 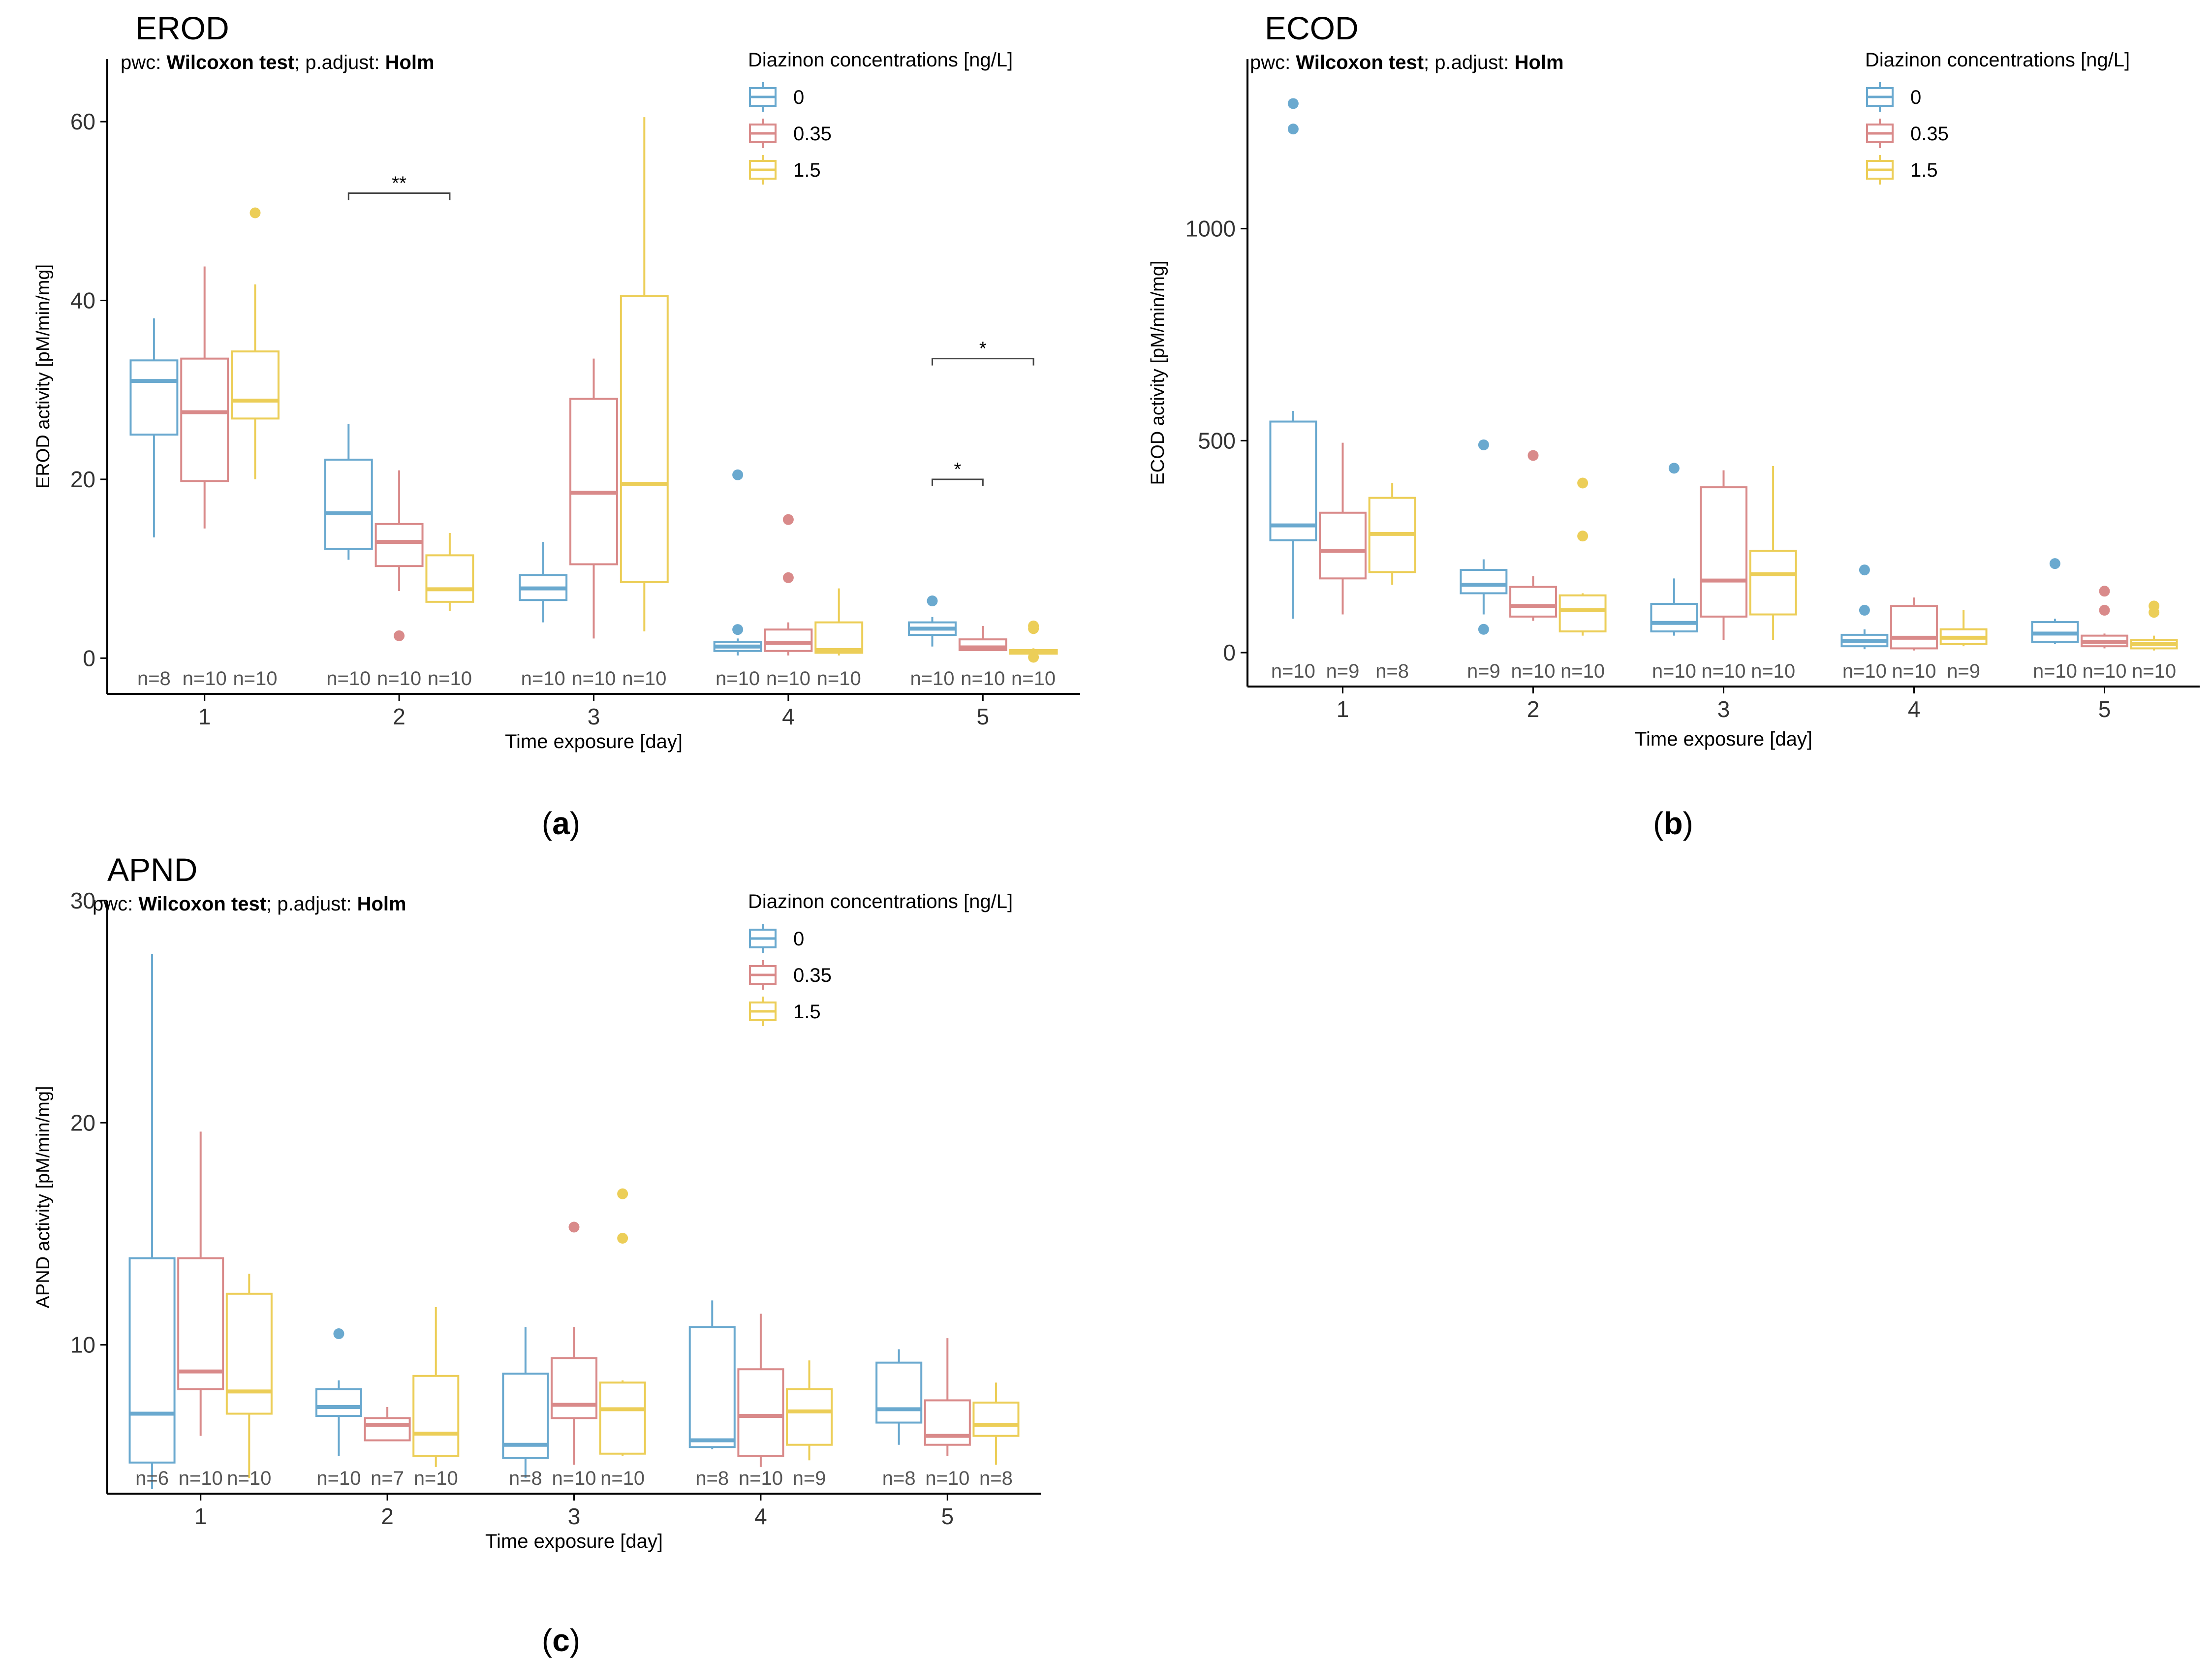 I want to click on y-tick-label: 40, so click(x=82, y=300).